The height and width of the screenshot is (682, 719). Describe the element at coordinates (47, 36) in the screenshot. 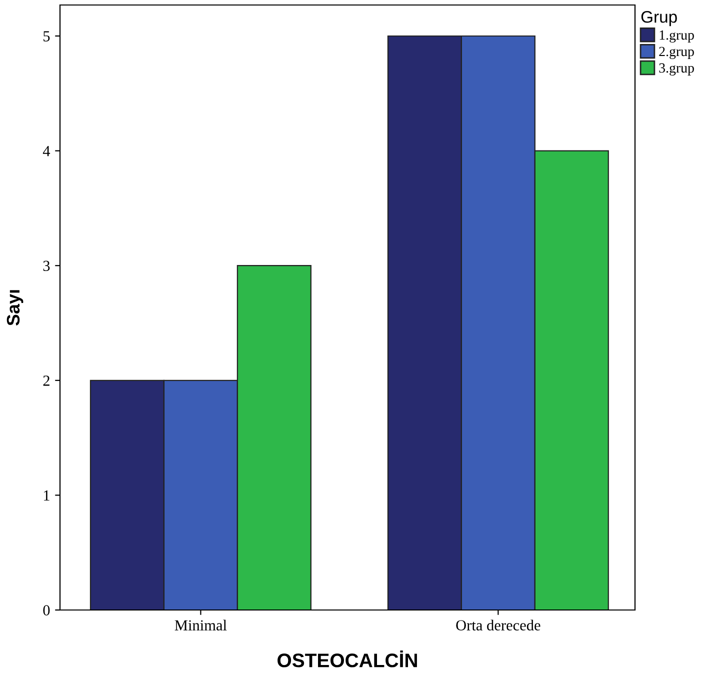

I see `y-tick-label: 5` at that location.